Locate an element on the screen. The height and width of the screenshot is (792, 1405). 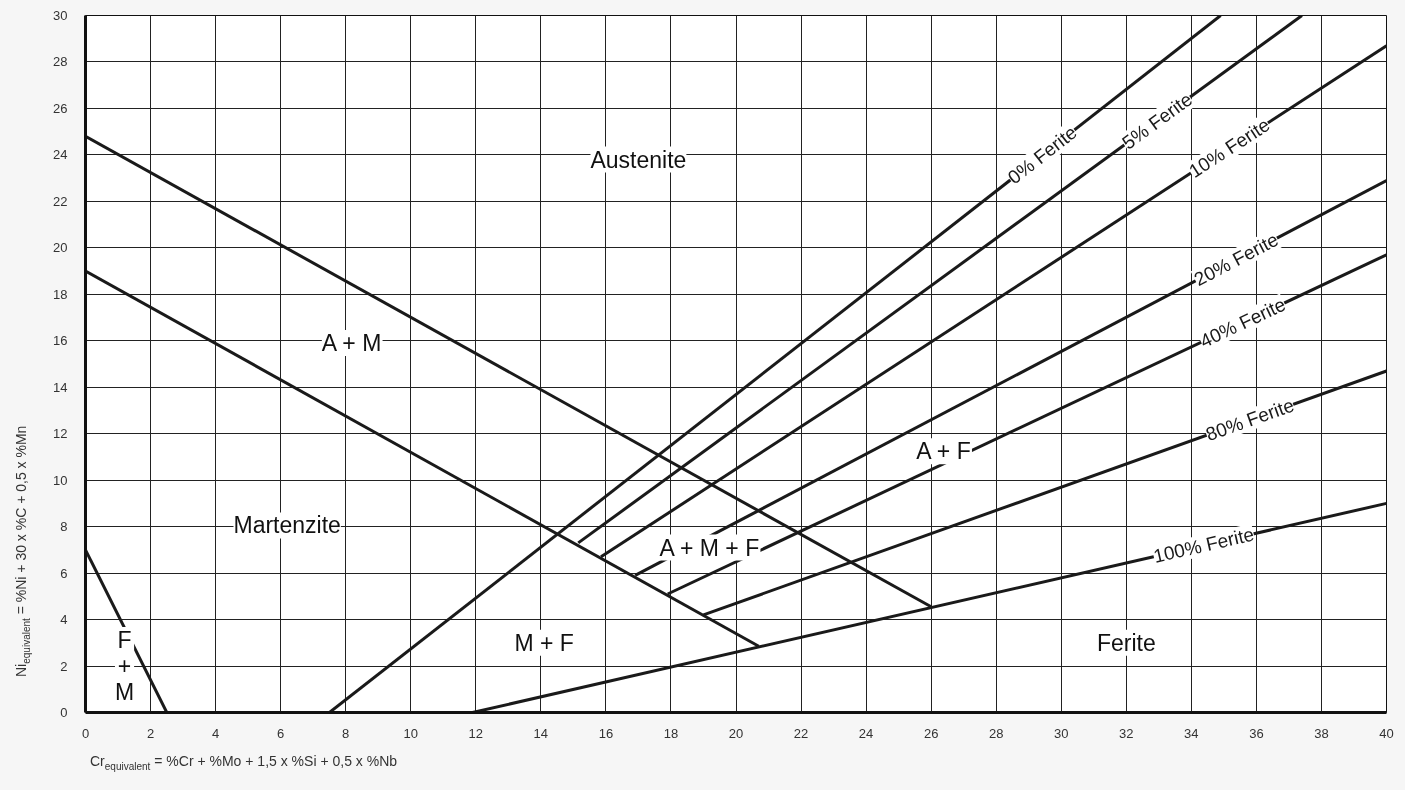
y-tick-label: 22 is located at coordinates (60, 201).